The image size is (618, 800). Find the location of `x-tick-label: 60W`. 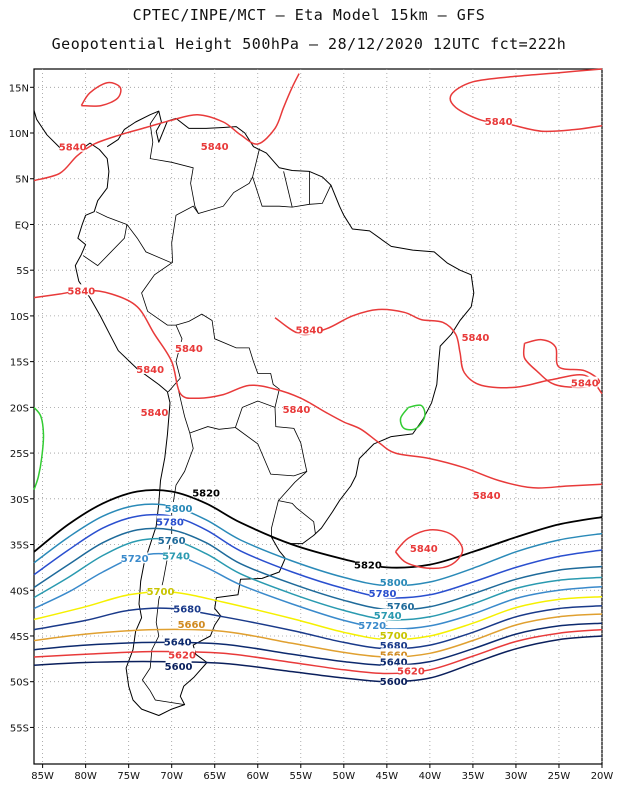

x-tick-label: 60W is located at coordinates (257, 776).